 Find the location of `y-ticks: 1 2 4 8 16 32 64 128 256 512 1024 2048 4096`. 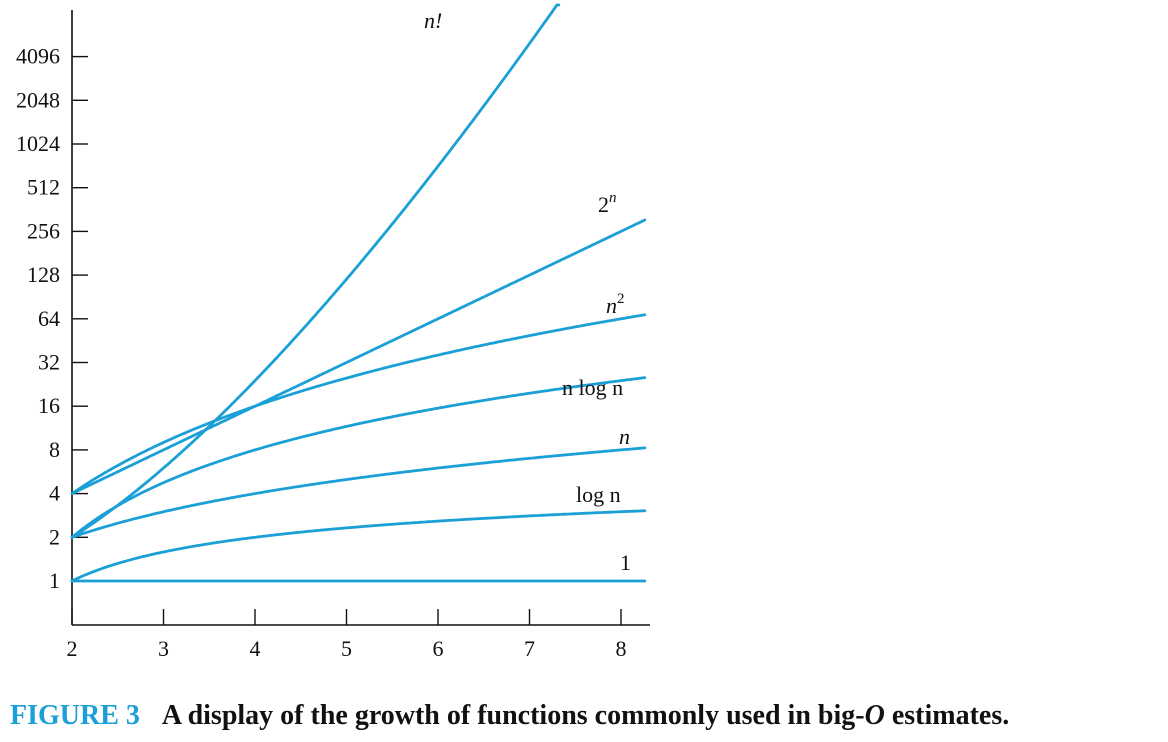

y-ticks: 1 2 4 8 16 32 64 128 256 512 1024 2048 4096 is located at coordinates (52, 318).